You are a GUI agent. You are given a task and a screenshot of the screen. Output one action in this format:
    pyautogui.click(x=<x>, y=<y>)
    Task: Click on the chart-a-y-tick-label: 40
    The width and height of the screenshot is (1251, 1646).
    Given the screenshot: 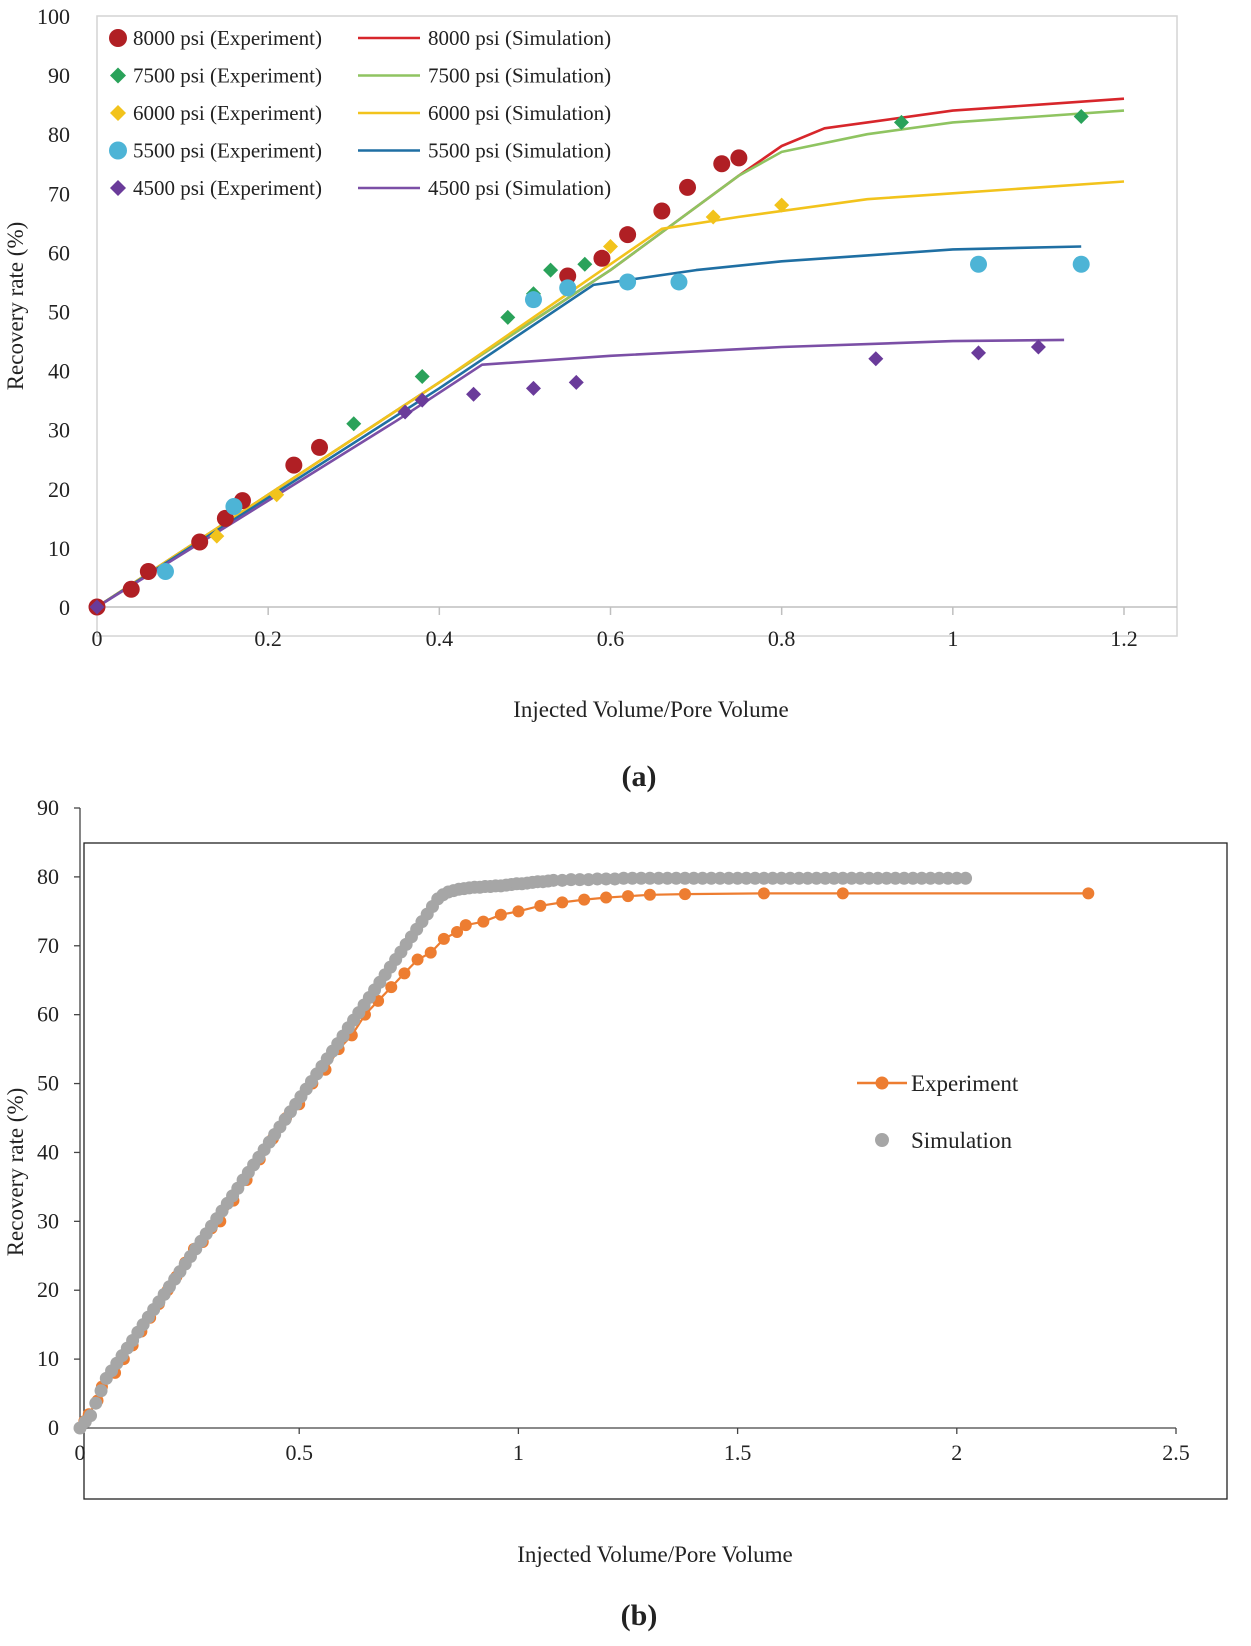 What is the action you would take?
    pyautogui.click(x=59, y=371)
    